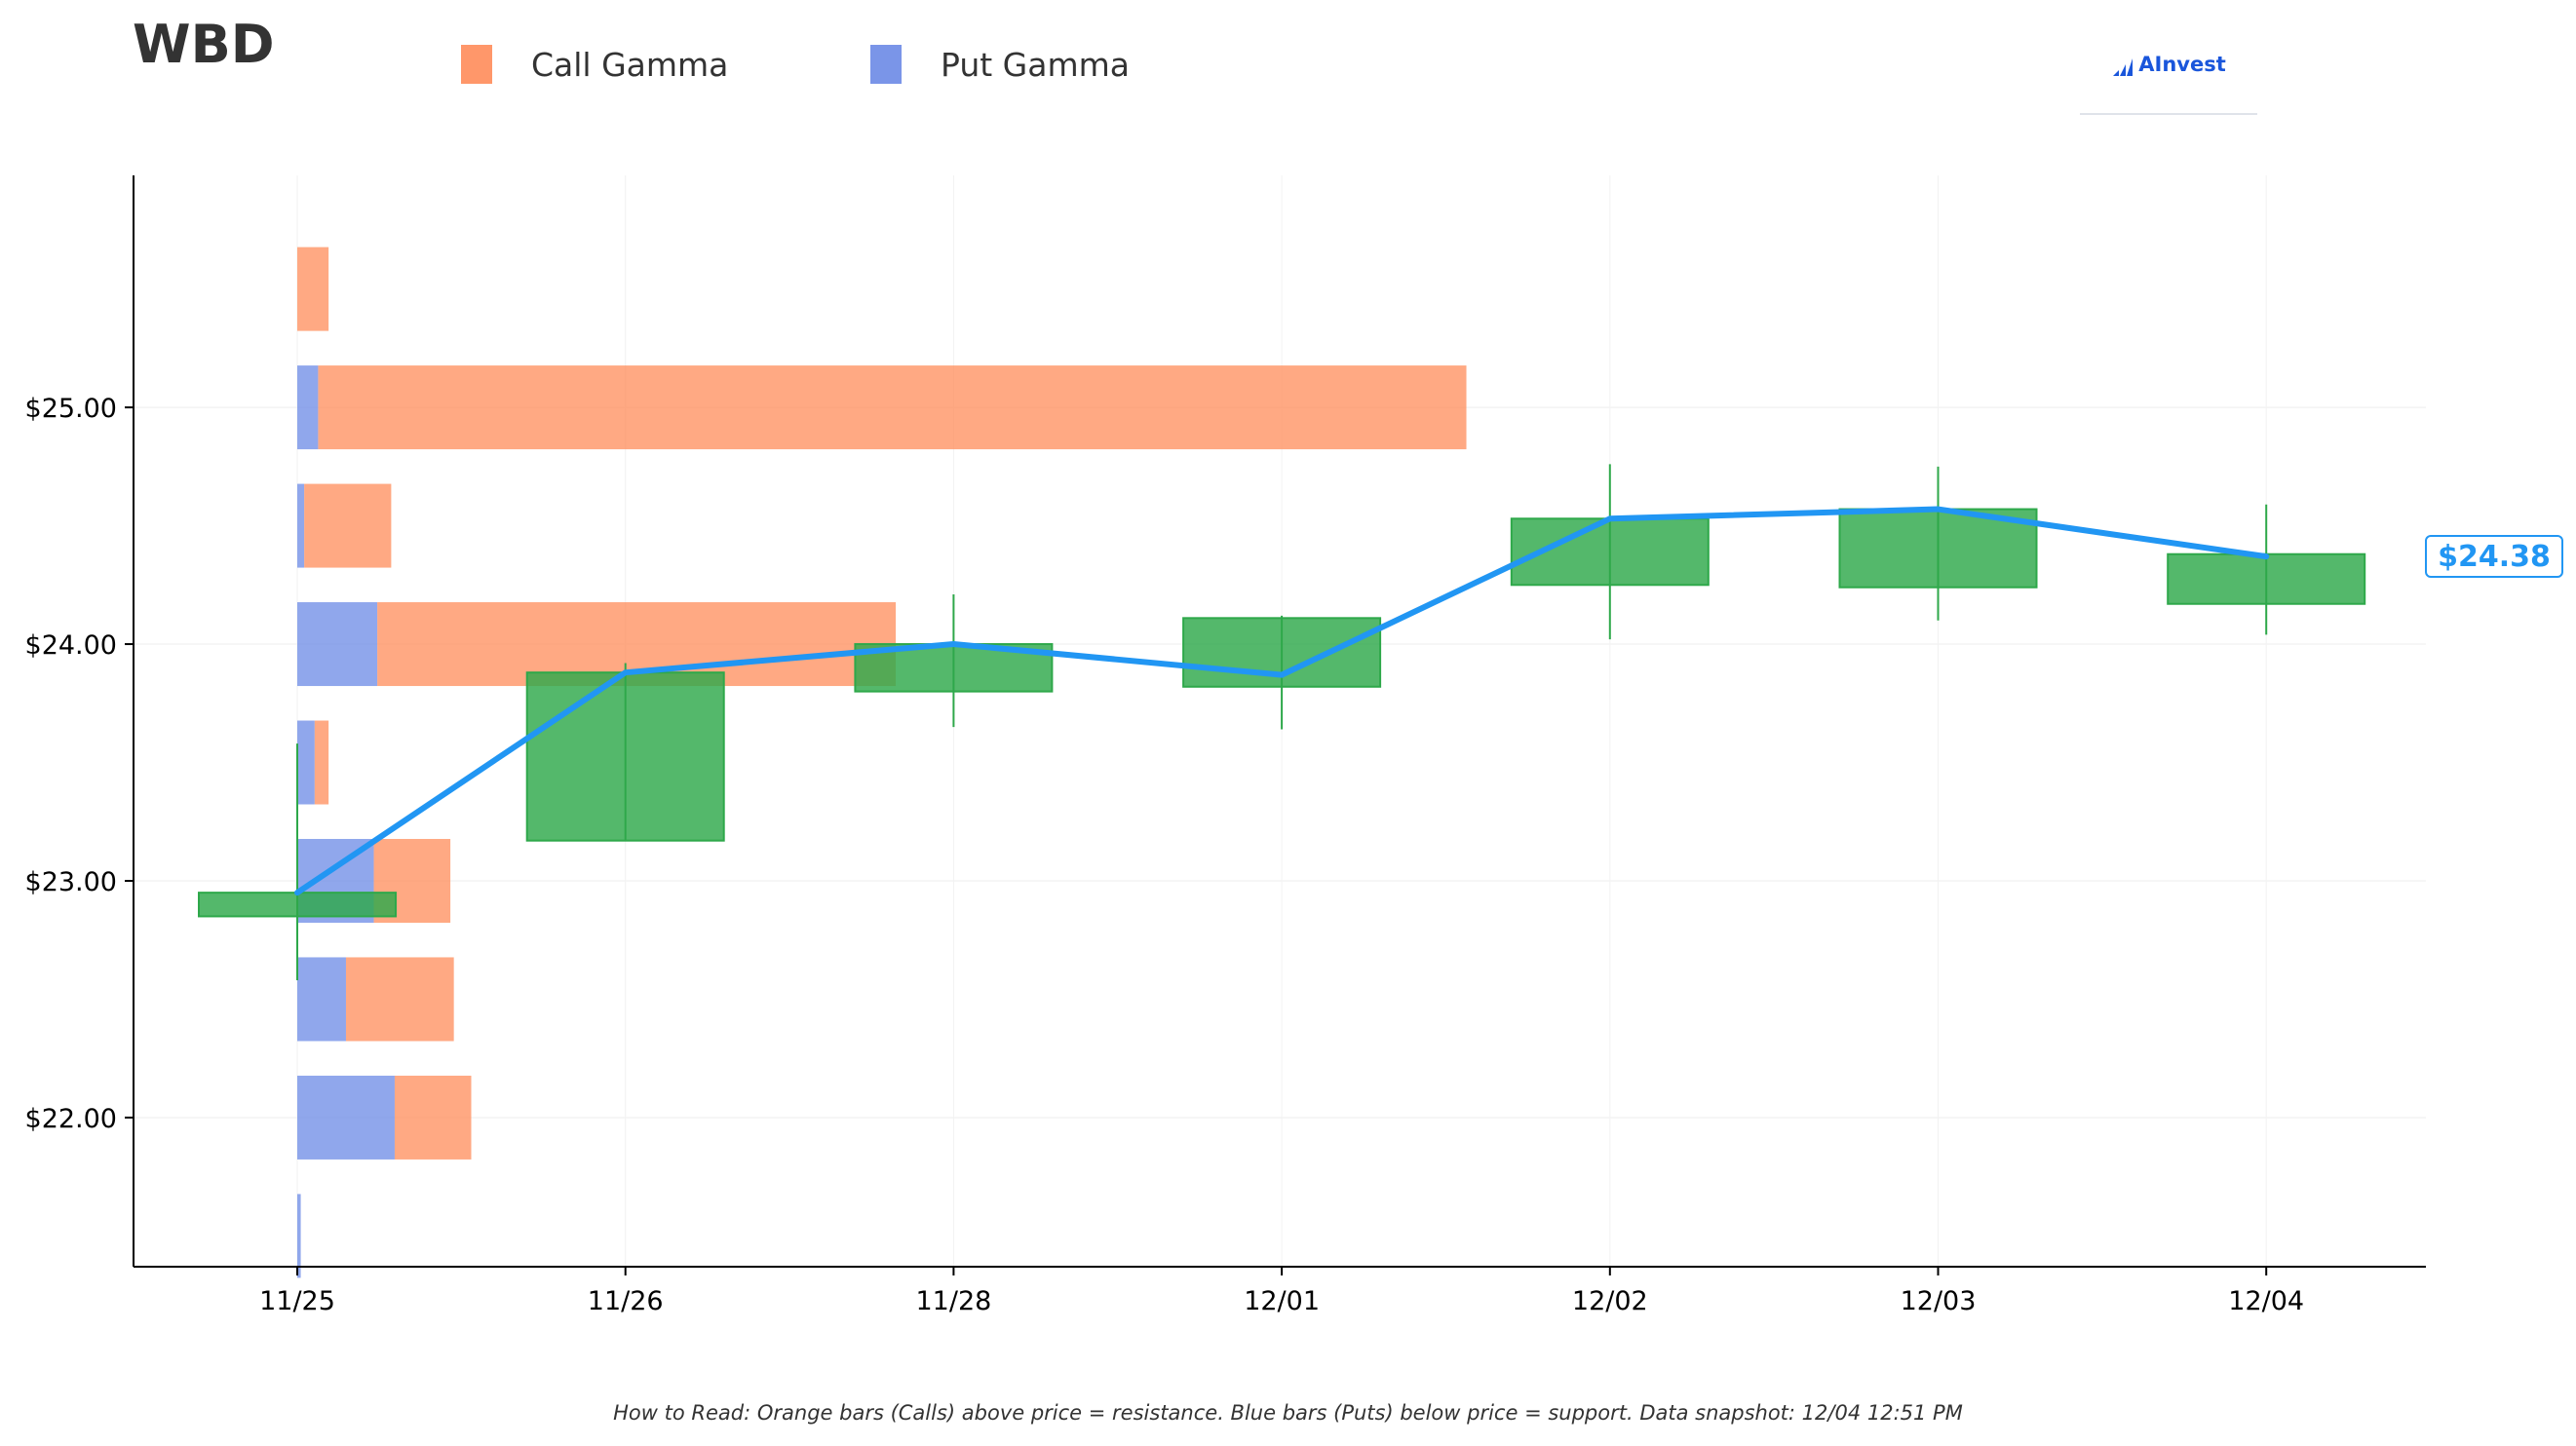 The width and height of the screenshot is (2576, 1446). What do you see at coordinates (1610, 1301) in the screenshot?
I see `x-tick-label: 12/02` at bounding box center [1610, 1301].